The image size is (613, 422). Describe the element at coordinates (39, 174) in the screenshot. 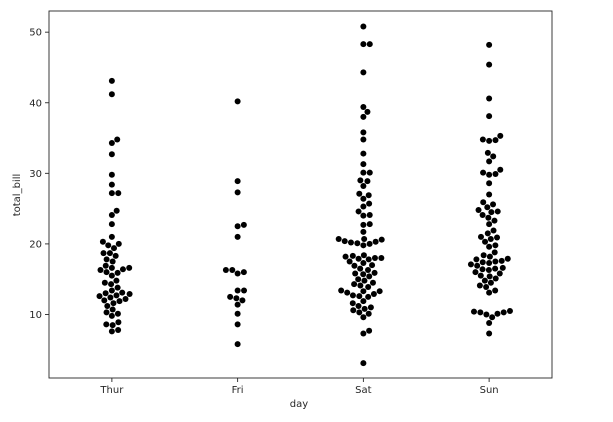

I see `y-axis: 10 20 30 40 50` at that location.